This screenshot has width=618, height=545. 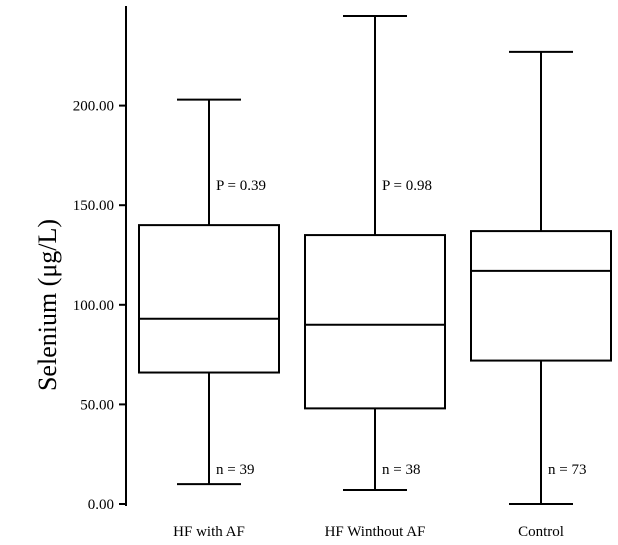 I want to click on n-label: n = 73, so click(x=567, y=470).